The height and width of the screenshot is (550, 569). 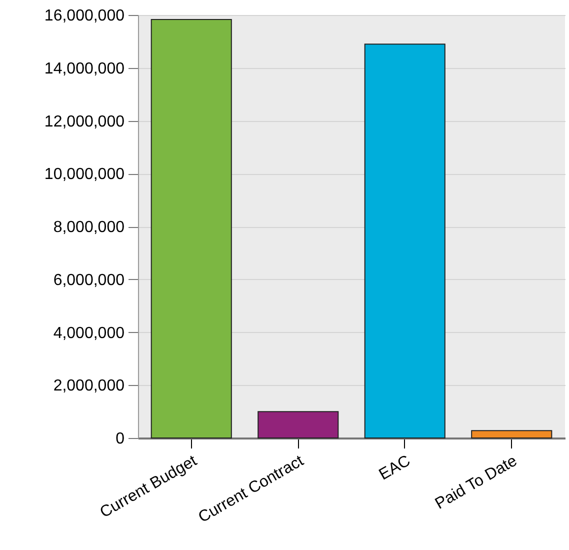 What do you see at coordinates (89, 386) in the screenshot?
I see `y-tick-label: 2,000,000` at bounding box center [89, 386].